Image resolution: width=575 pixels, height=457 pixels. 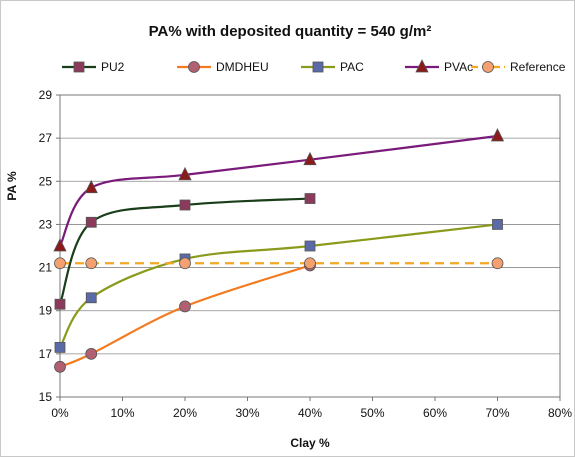 I want to click on x-tick-label: 60%, so click(x=435, y=413).